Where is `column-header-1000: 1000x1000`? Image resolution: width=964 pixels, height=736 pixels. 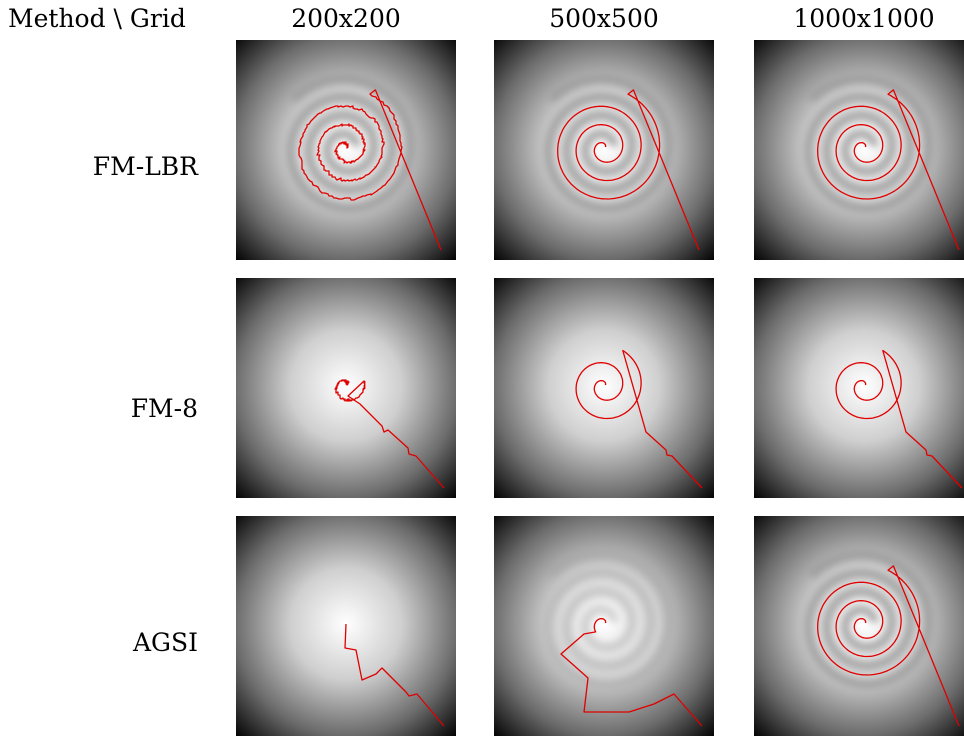
column-header-1000: 1000x1000 is located at coordinates (864, 18).